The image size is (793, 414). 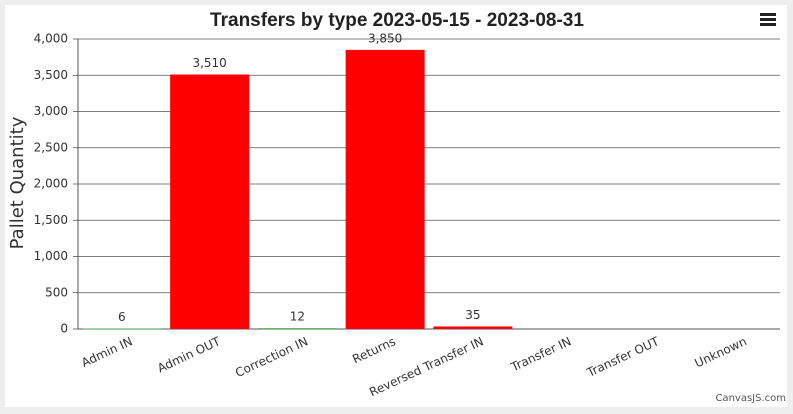 I want to click on y-tick-label: 2,000, so click(x=51, y=184).